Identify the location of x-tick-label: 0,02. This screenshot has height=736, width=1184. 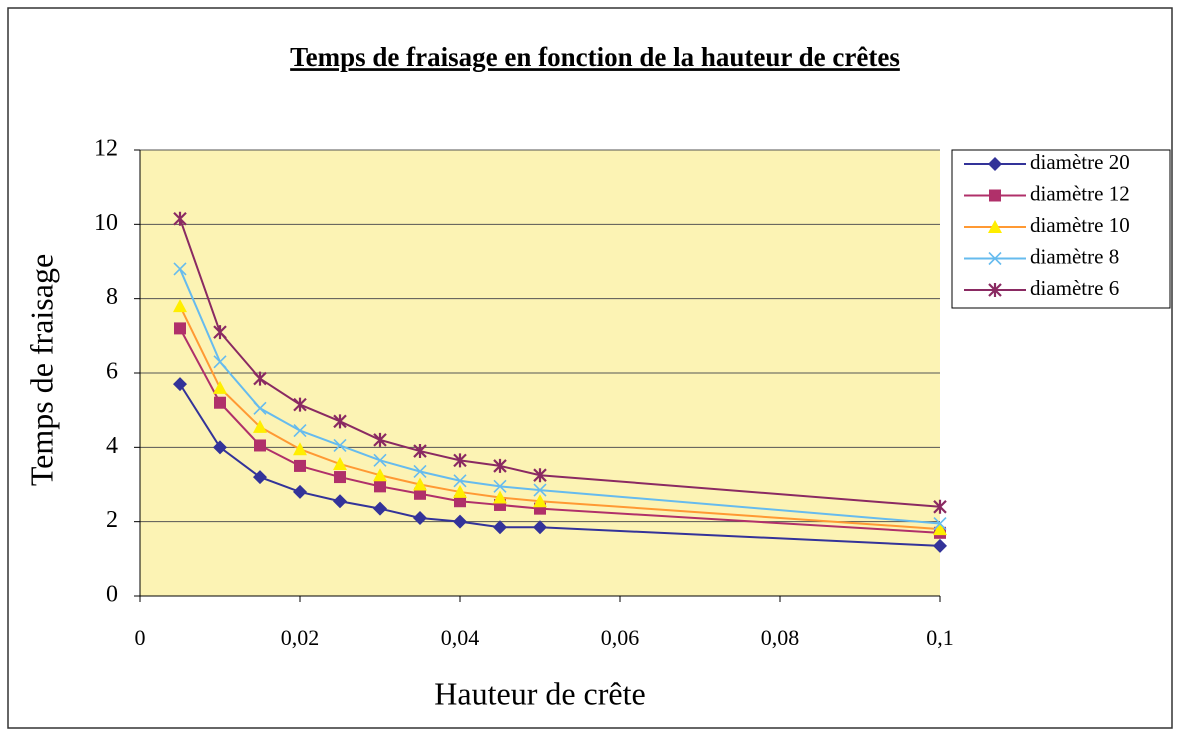
(300, 637).